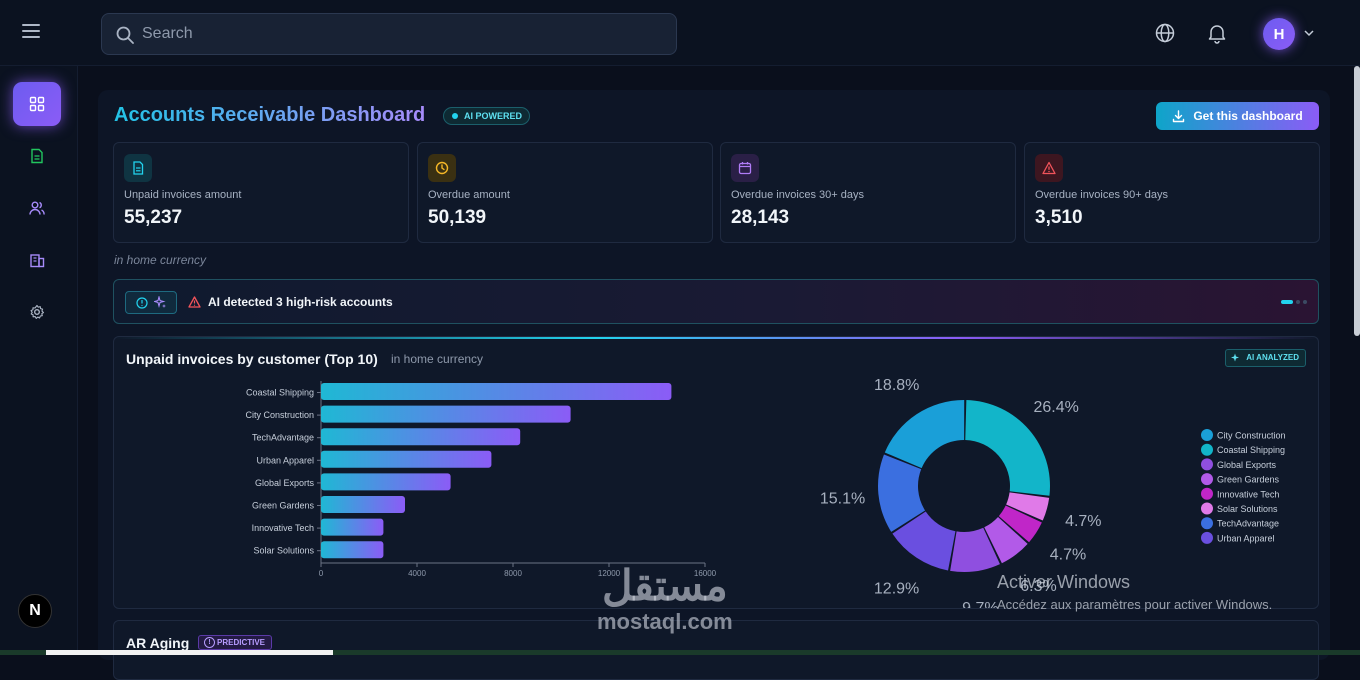 The image size is (1360, 680). What do you see at coordinates (285, 460) in the screenshot?
I see `y-tick-label: Urban Apparel` at bounding box center [285, 460].